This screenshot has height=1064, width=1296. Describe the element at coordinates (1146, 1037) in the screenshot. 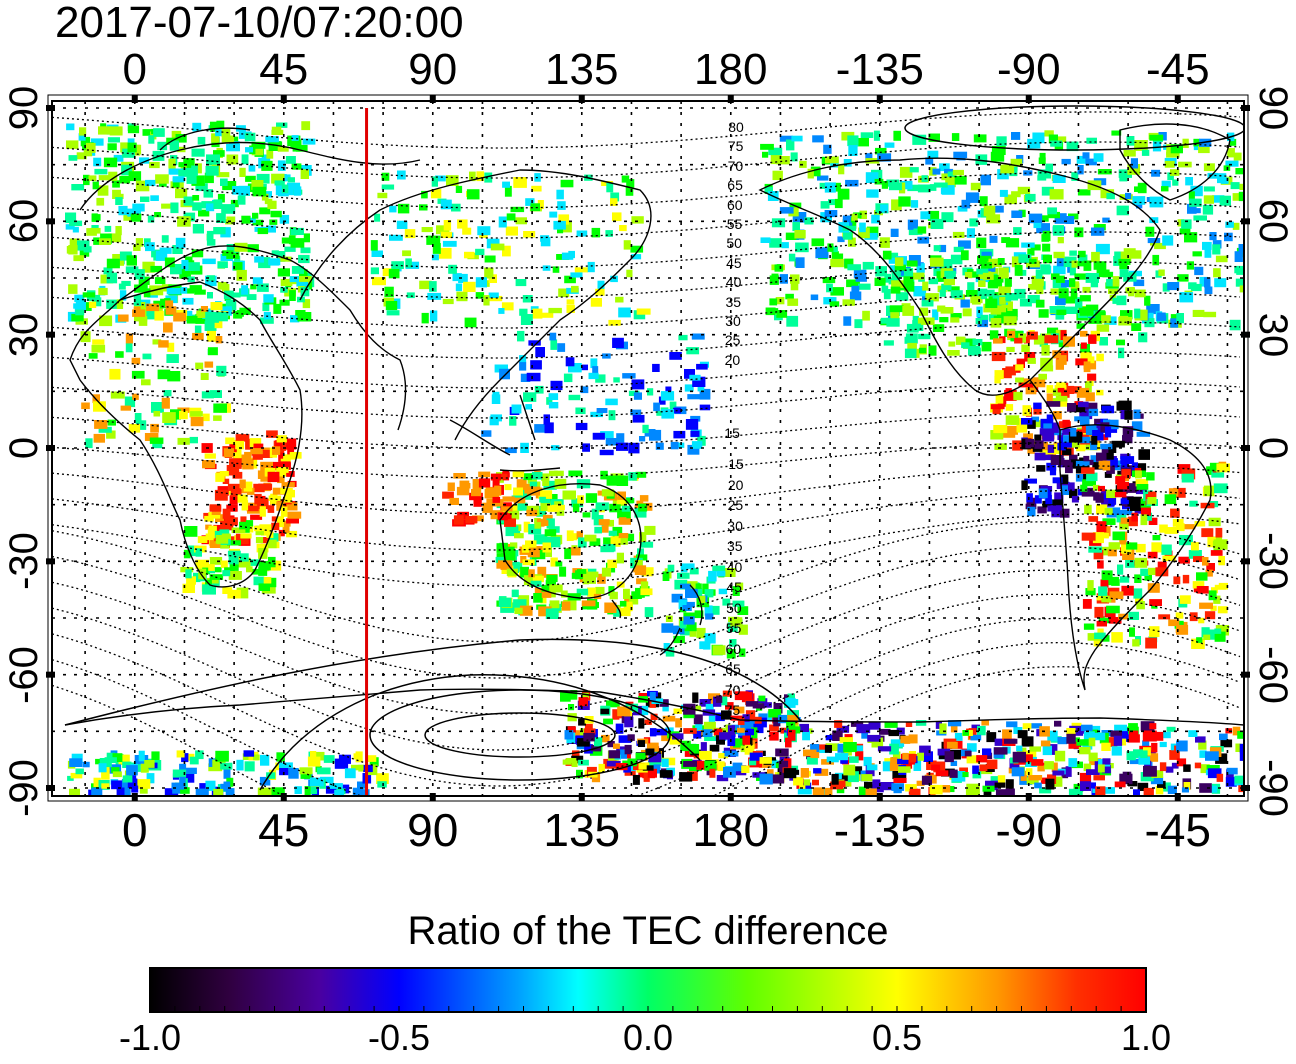

I see `colorbar-tick-label: 1.0` at that location.